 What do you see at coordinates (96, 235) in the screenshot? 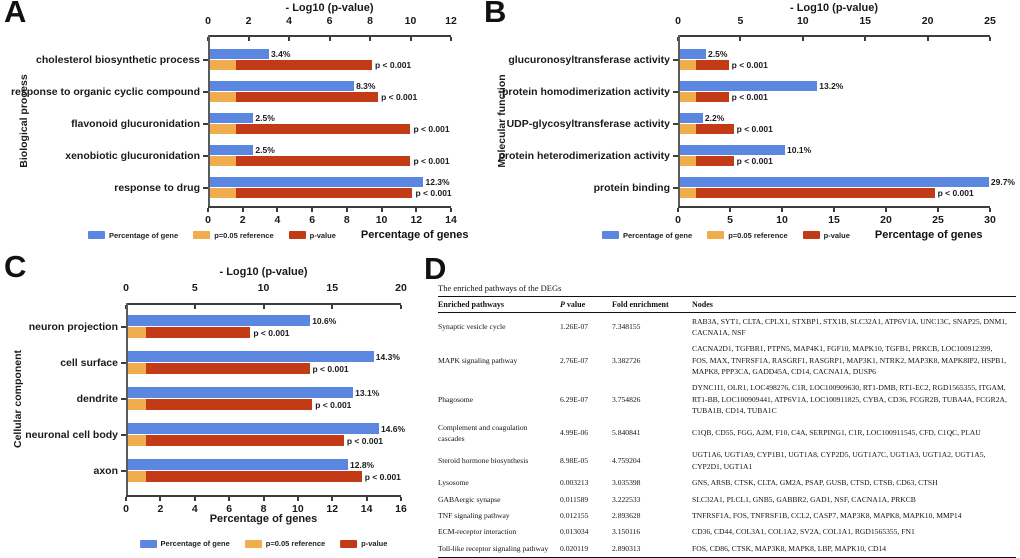
I see `blue-swatch-icon` at bounding box center [96, 235].